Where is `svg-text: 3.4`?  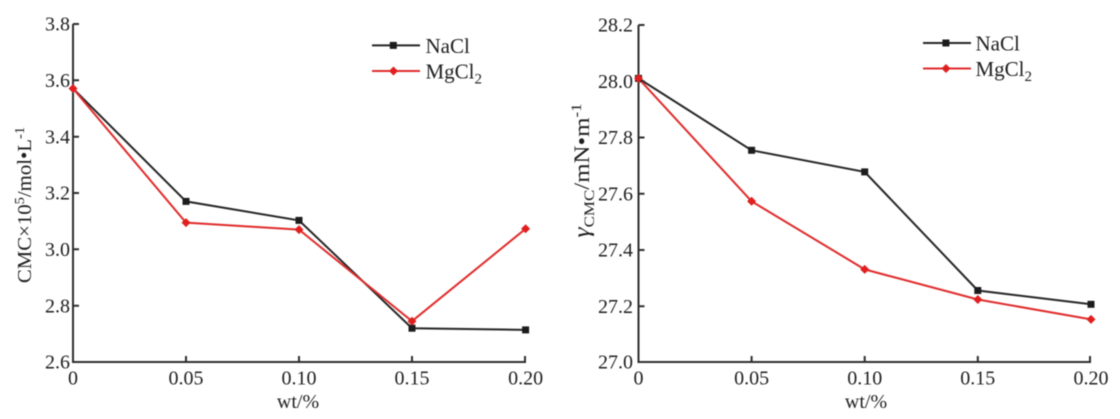
svg-text: 3.4 is located at coordinates (57, 137).